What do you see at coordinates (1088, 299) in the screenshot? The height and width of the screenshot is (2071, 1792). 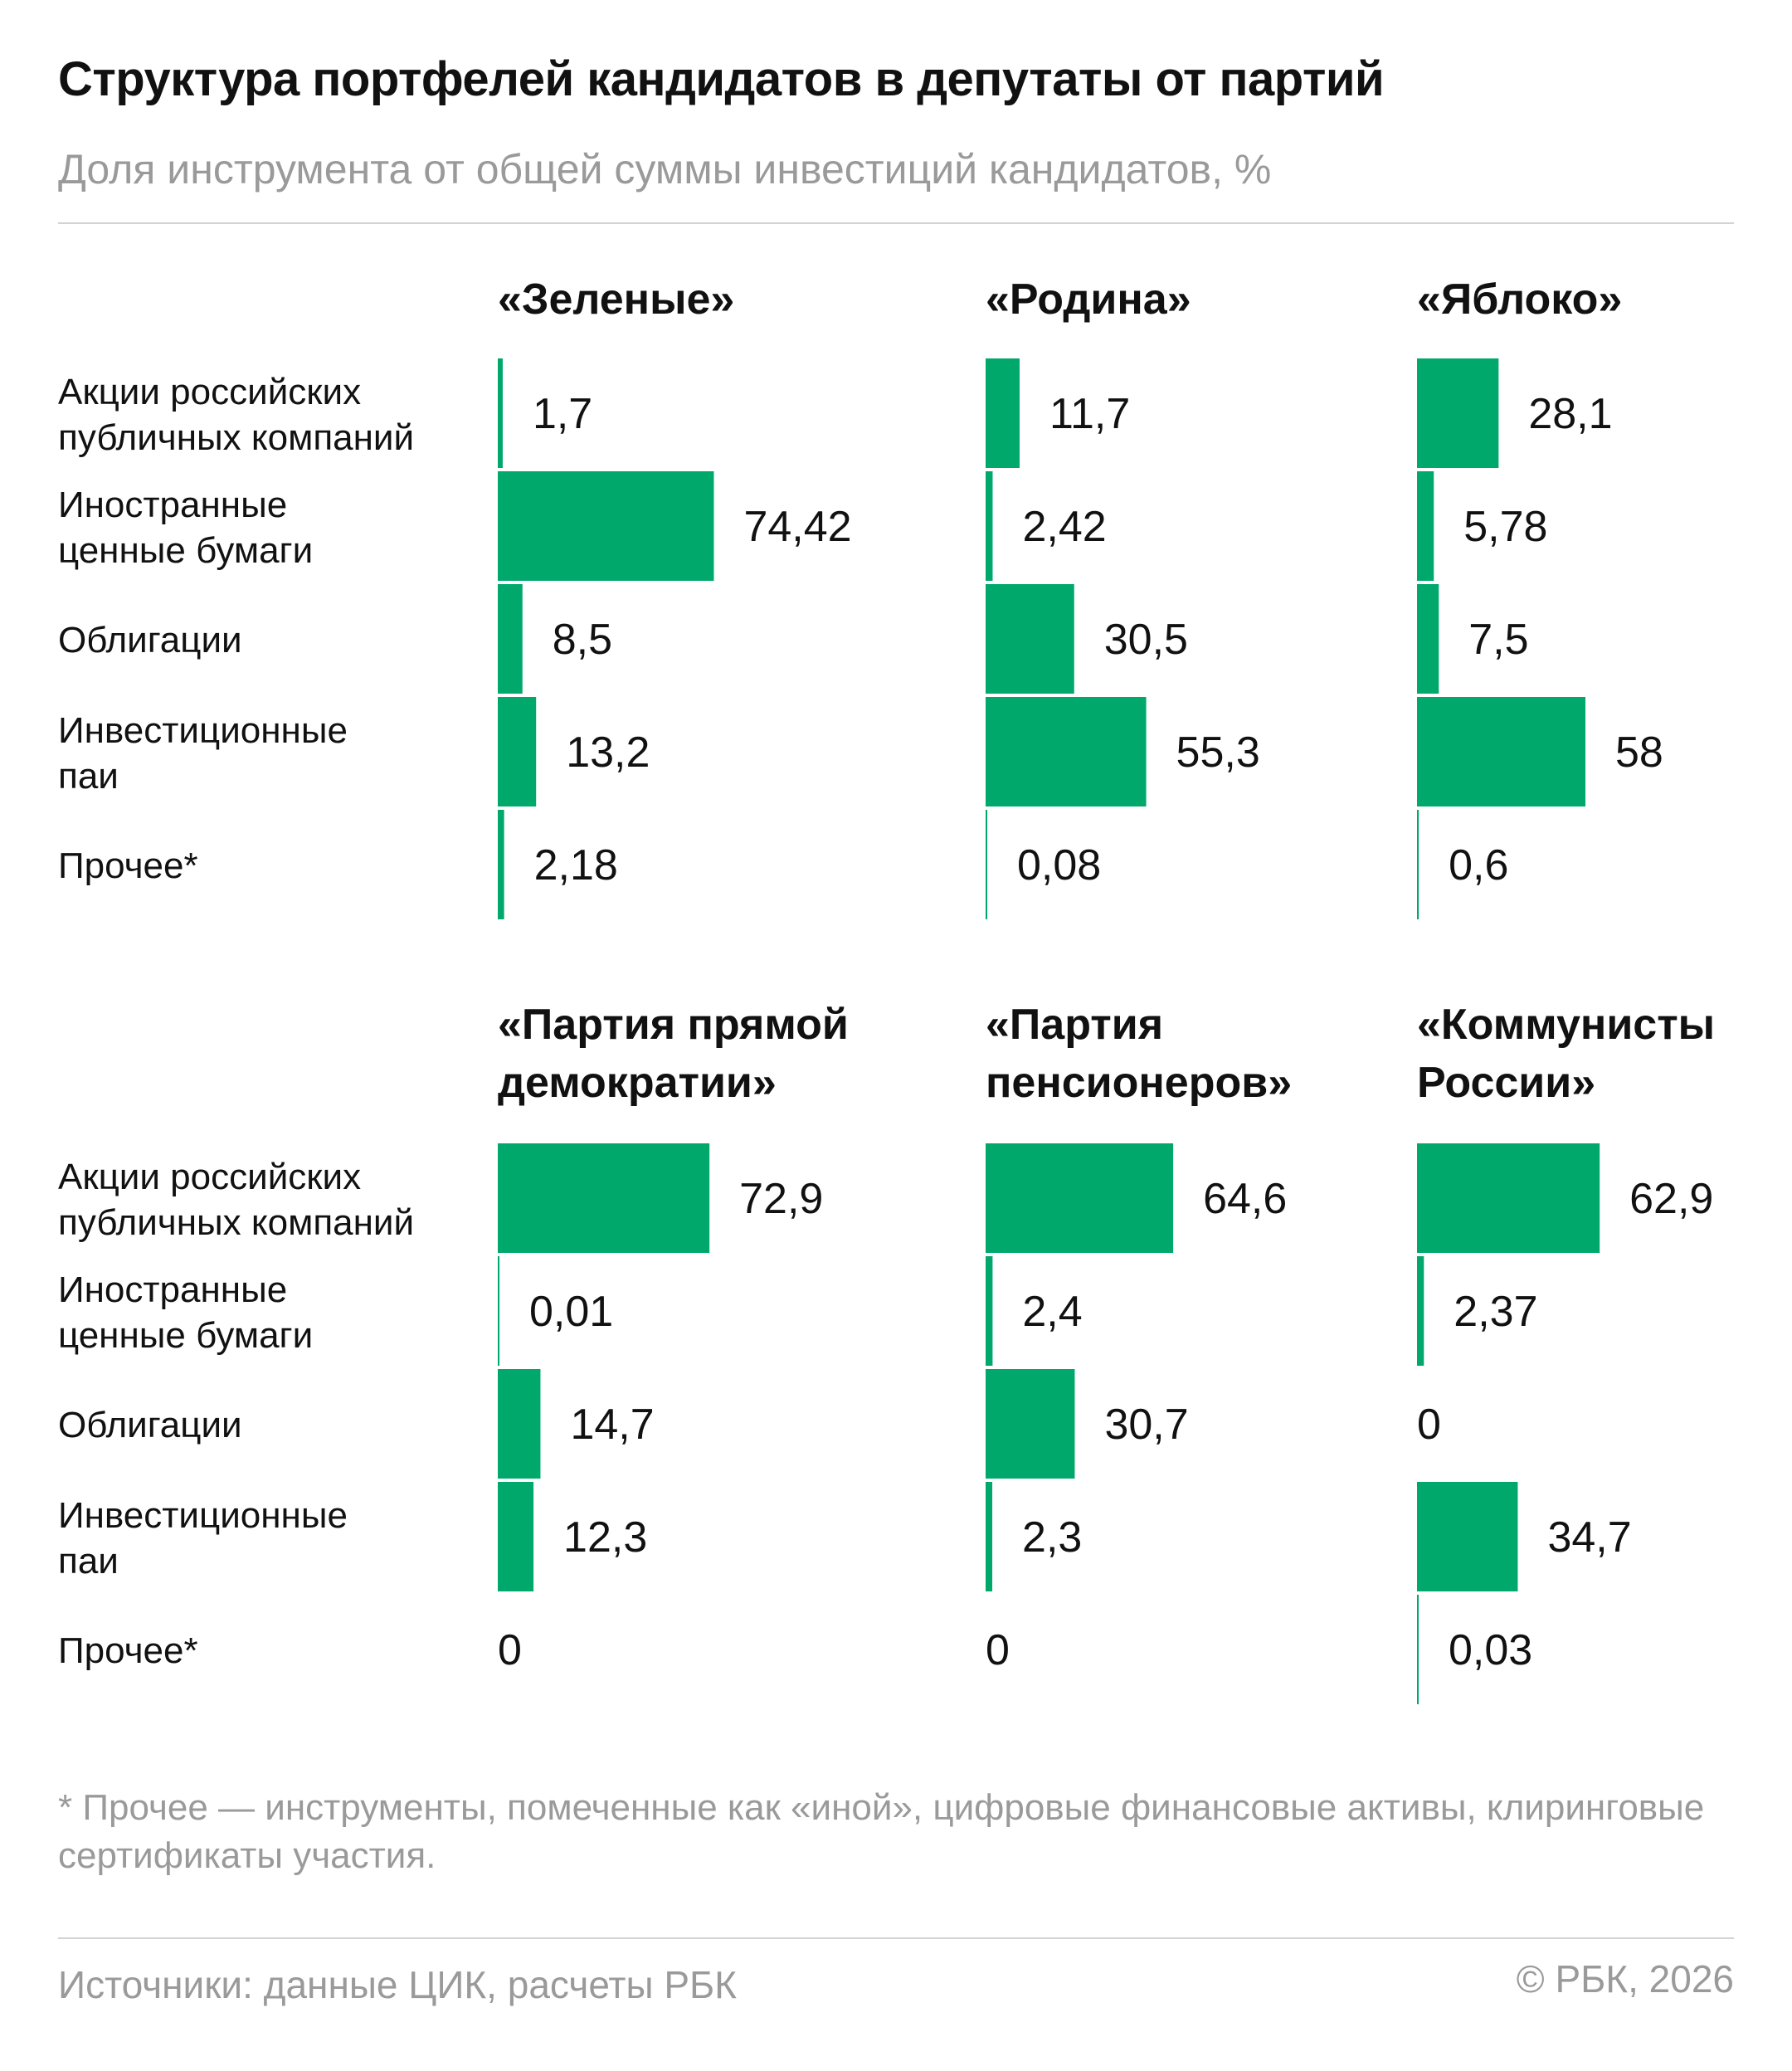 I see `party-title: «Родина»` at bounding box center [1088, 299].